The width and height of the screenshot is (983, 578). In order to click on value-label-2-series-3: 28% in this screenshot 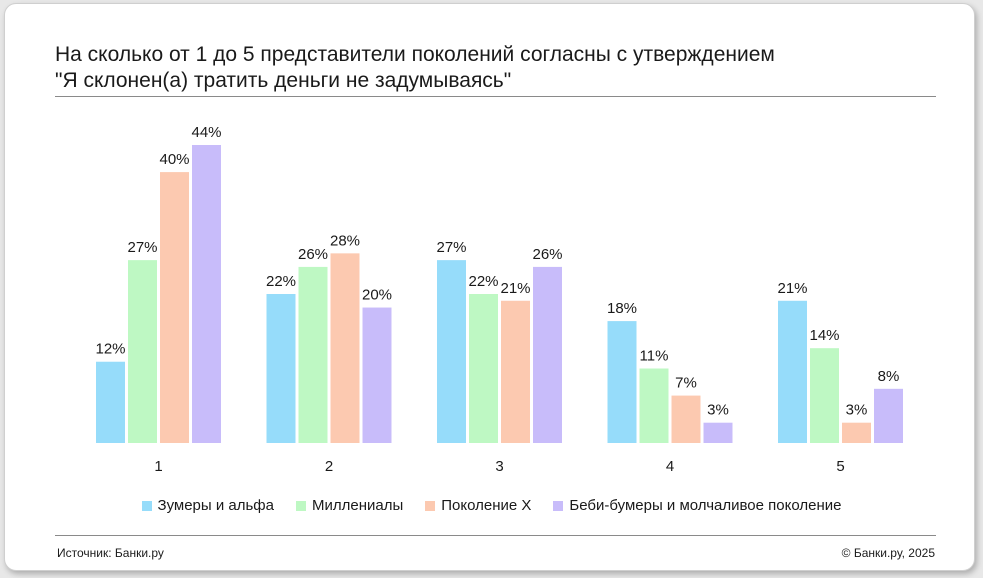, I will do `click(345, 240)`.